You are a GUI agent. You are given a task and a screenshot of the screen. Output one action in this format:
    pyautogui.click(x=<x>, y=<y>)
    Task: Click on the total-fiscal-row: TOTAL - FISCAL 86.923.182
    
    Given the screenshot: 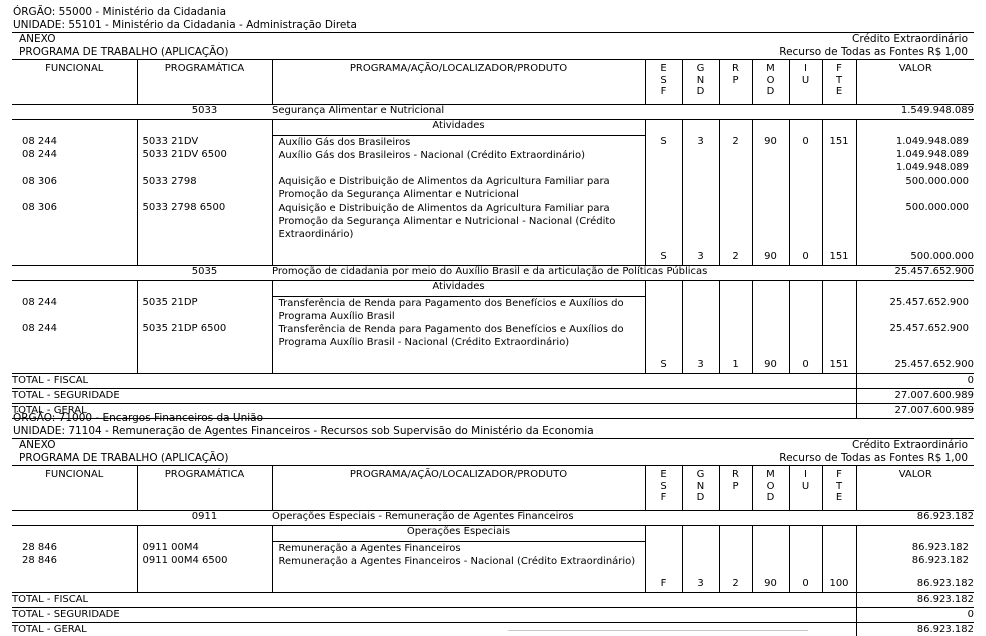 What is the action you would take?
    pyautogui.click(x=493, y=600)
    